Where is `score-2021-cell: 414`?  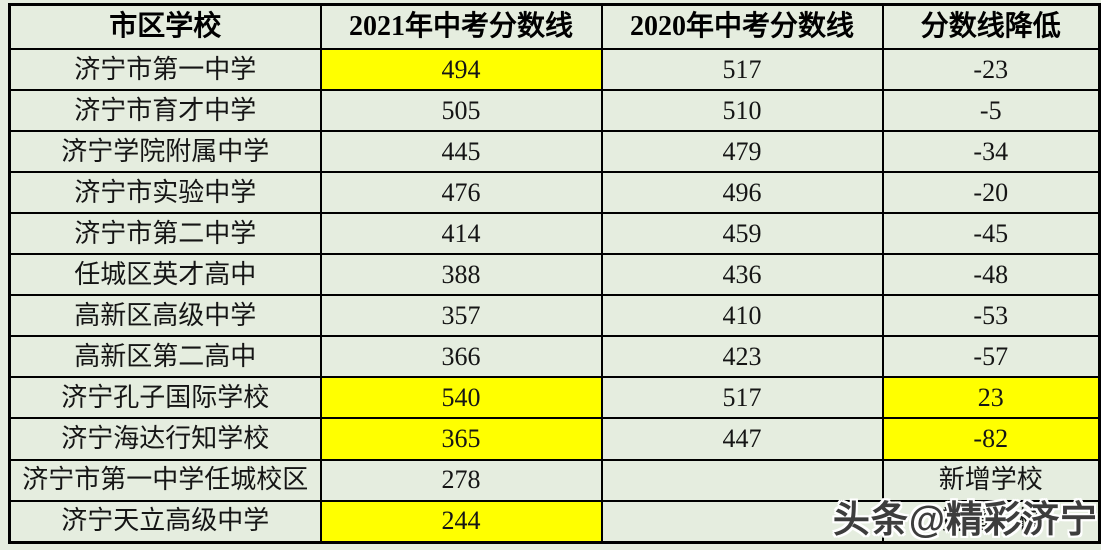
score-2021-cell: 414 is located at coordinates (461, 234).